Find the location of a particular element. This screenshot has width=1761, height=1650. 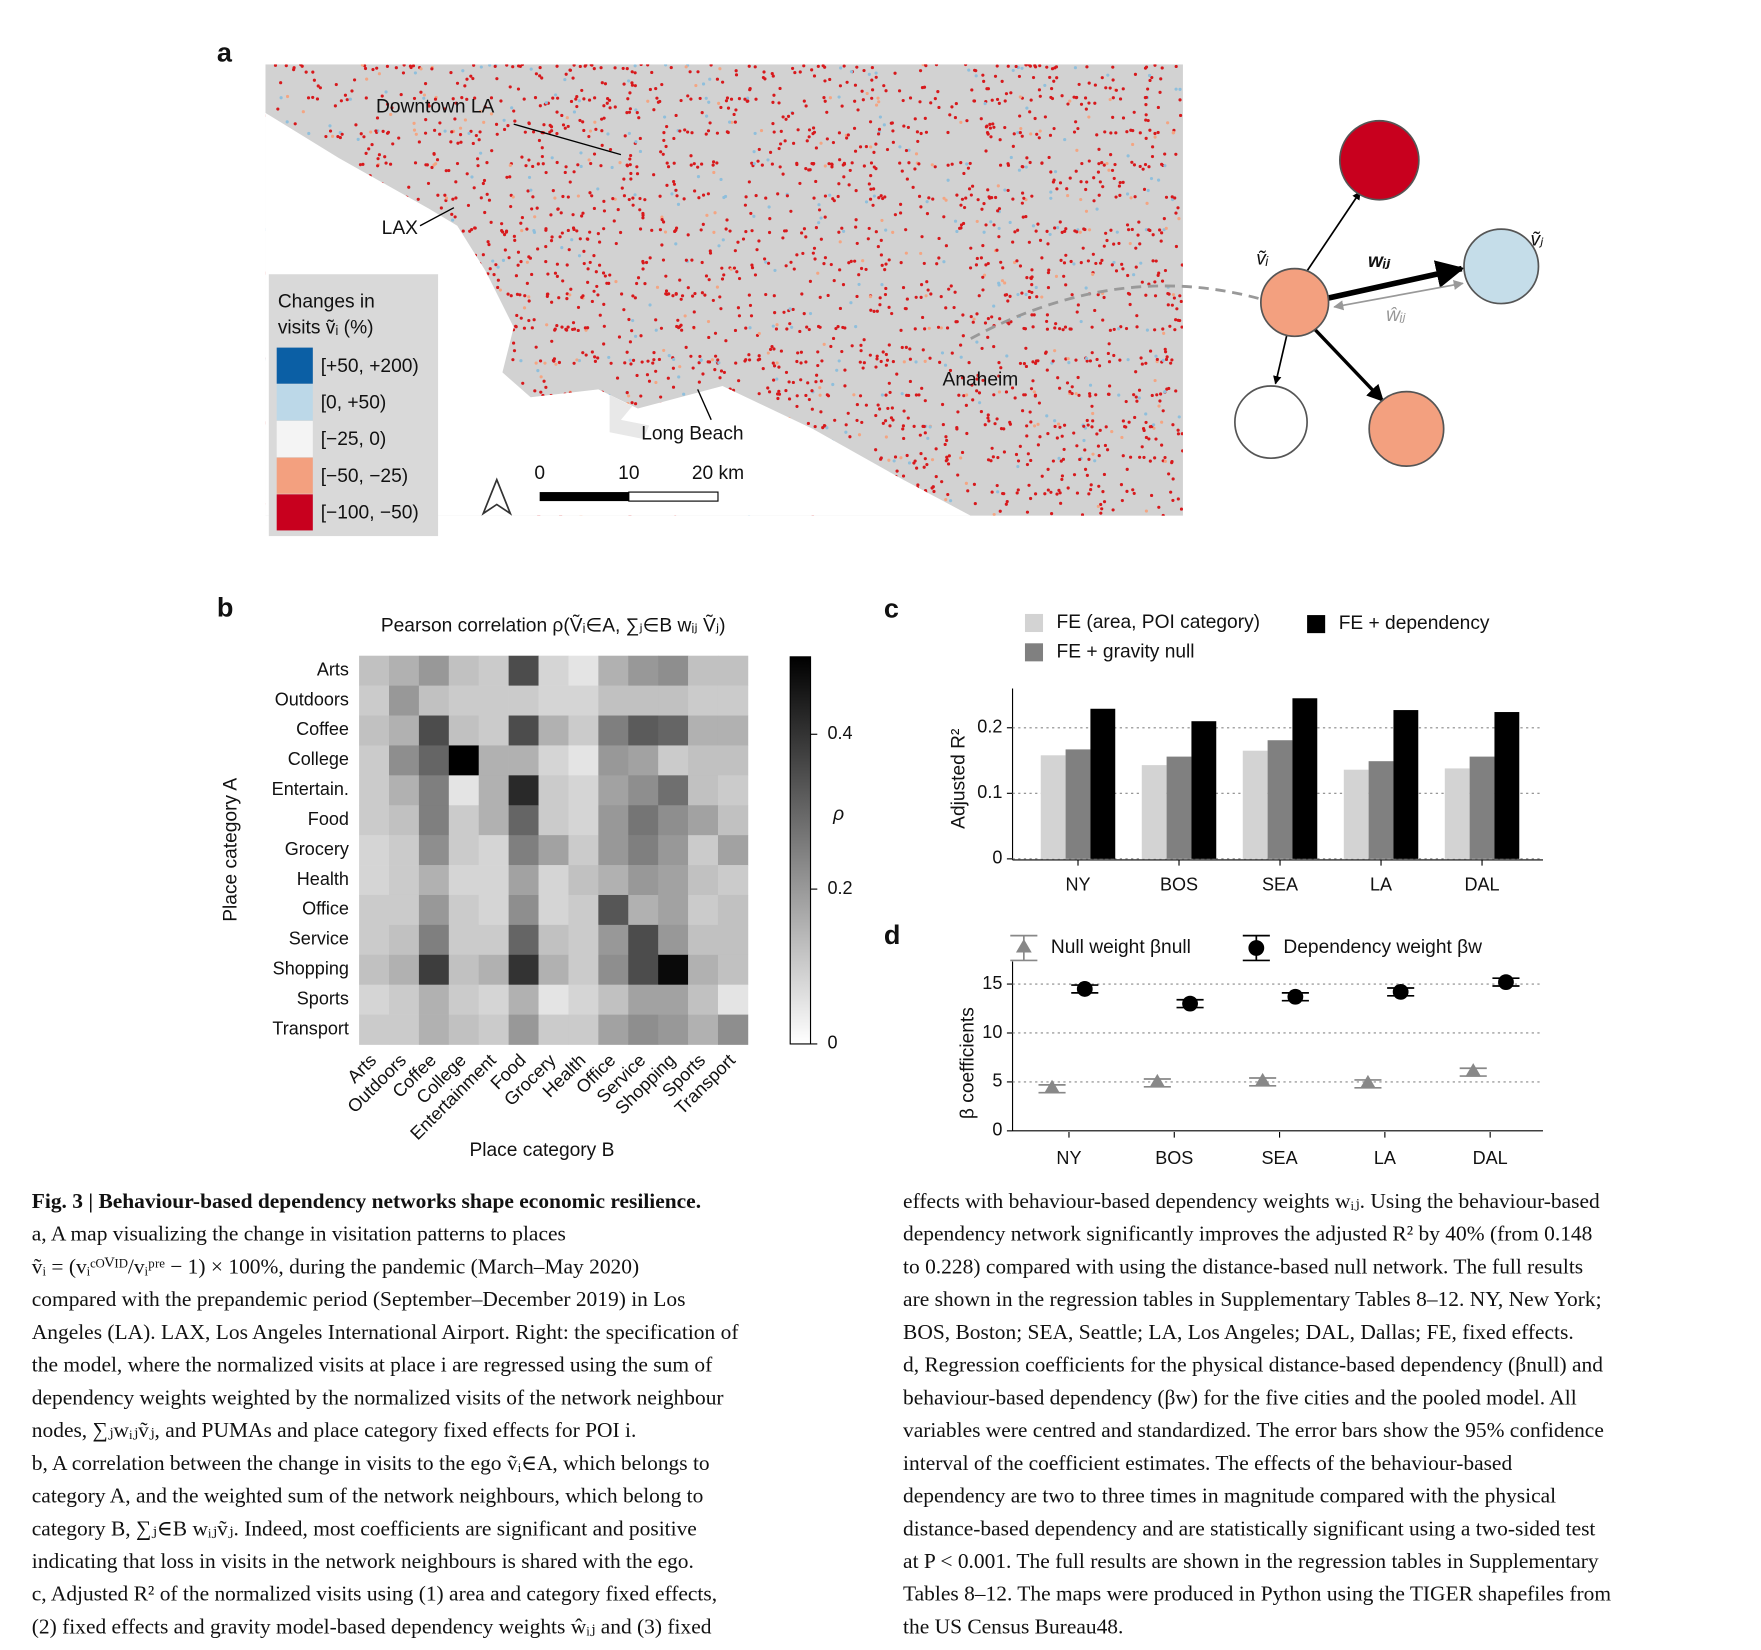

y-tick-label: 0 is located at coordinates (997, 1130).